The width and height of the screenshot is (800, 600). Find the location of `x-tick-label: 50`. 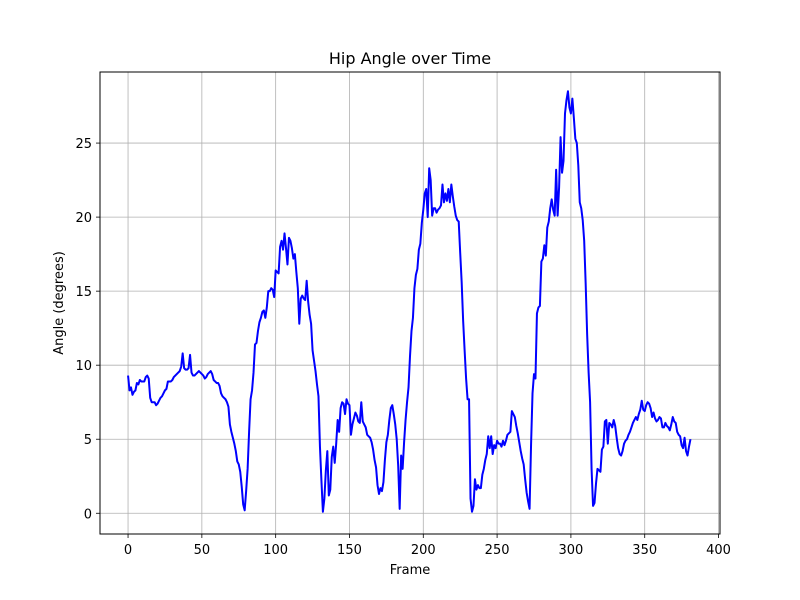

x-tick-label: 50 is located at coordinates (202, 550).